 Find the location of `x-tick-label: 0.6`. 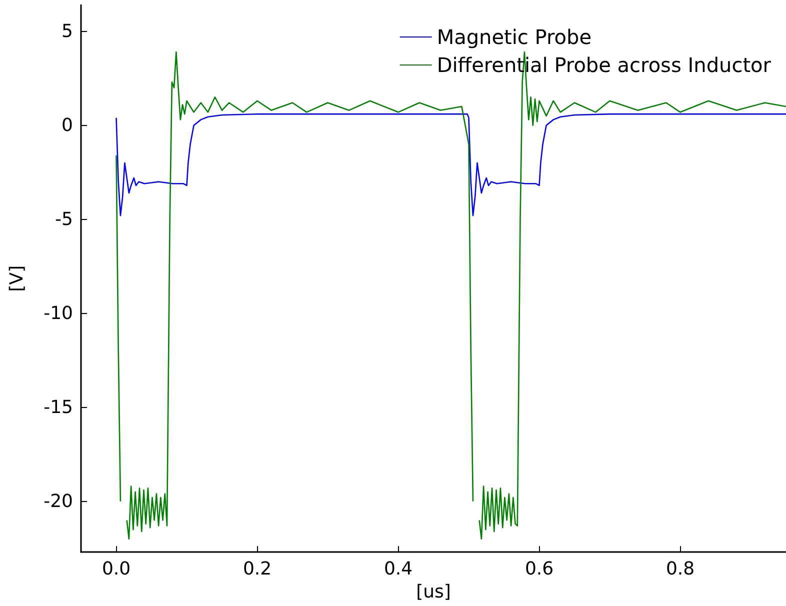

x-tick-label: 0.6 is located at coordinates (539, 569).